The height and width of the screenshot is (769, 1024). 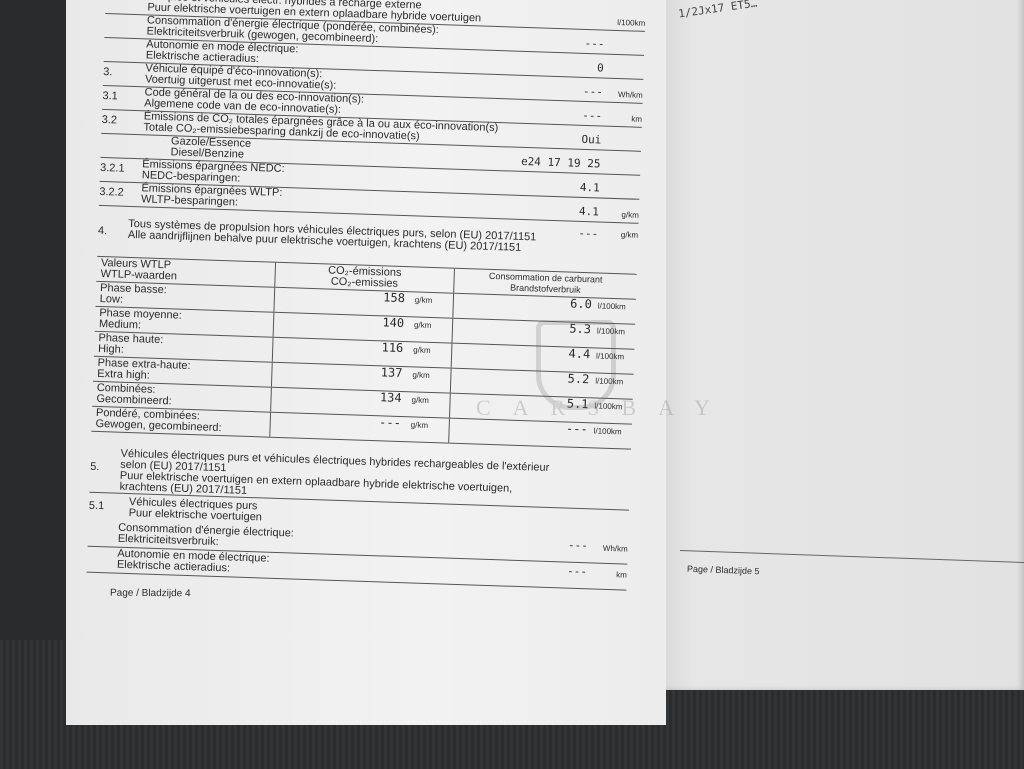 What do you see at coordinates (168, 540) in the screenshot?
I see `ev-label-nl: Elektriciteitsverbruik:` at bounding box center [168, 540].